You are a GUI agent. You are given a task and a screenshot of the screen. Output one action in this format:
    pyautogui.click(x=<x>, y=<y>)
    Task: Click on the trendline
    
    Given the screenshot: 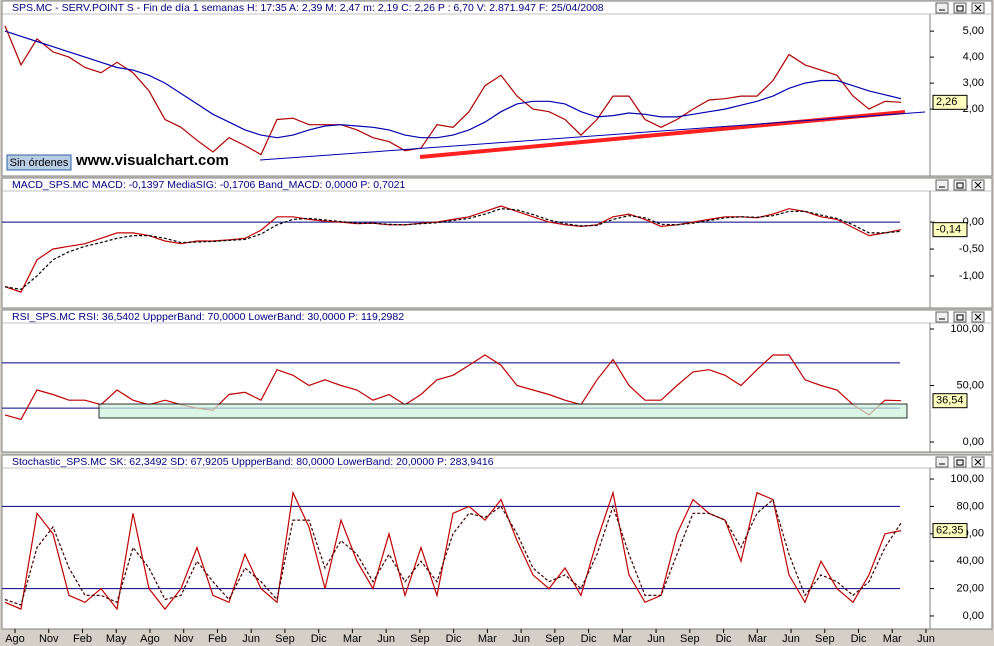 What is the action you would take?
    pyautogui.click(x=592, y=136)
    